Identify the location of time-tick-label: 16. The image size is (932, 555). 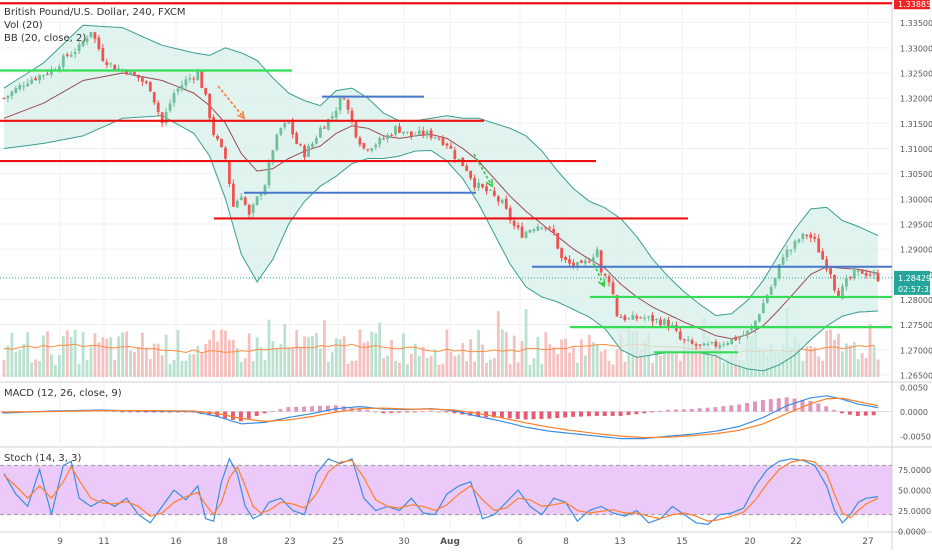
(176, 542).